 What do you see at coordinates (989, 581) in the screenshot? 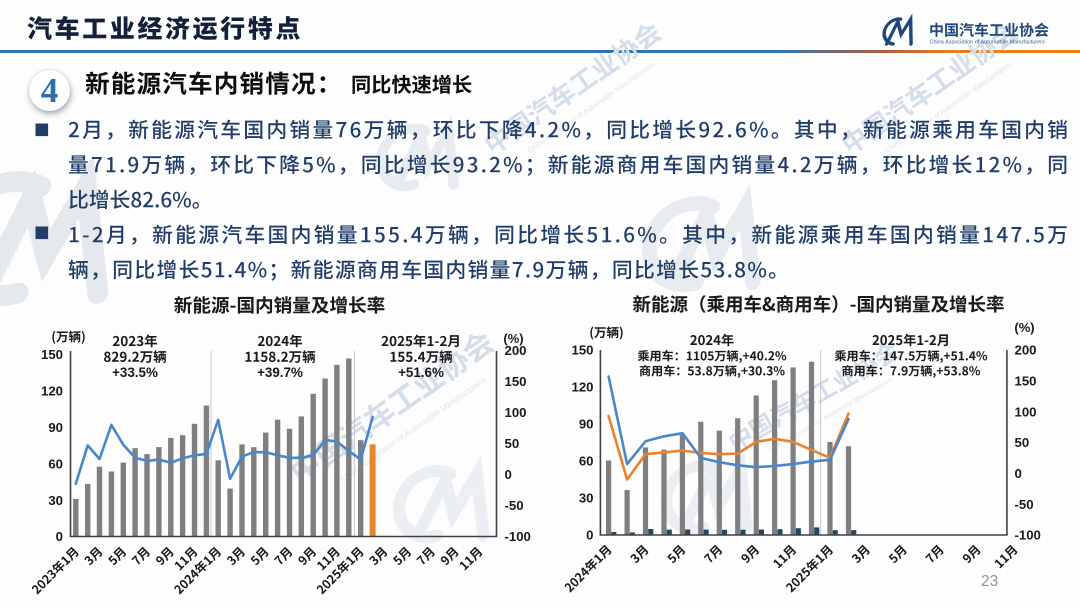
I see `svg-text: 23` at bounding box center [989, 581].